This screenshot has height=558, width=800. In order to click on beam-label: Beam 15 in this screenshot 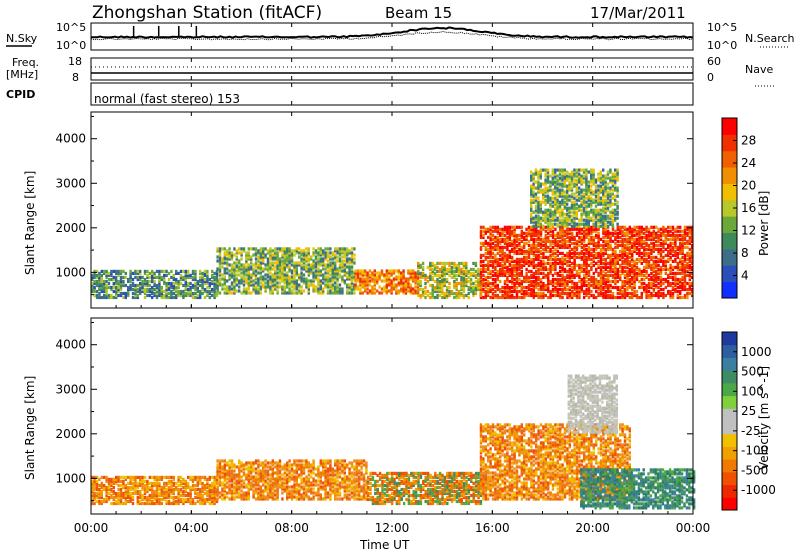, I will do `click(418, 13)`.